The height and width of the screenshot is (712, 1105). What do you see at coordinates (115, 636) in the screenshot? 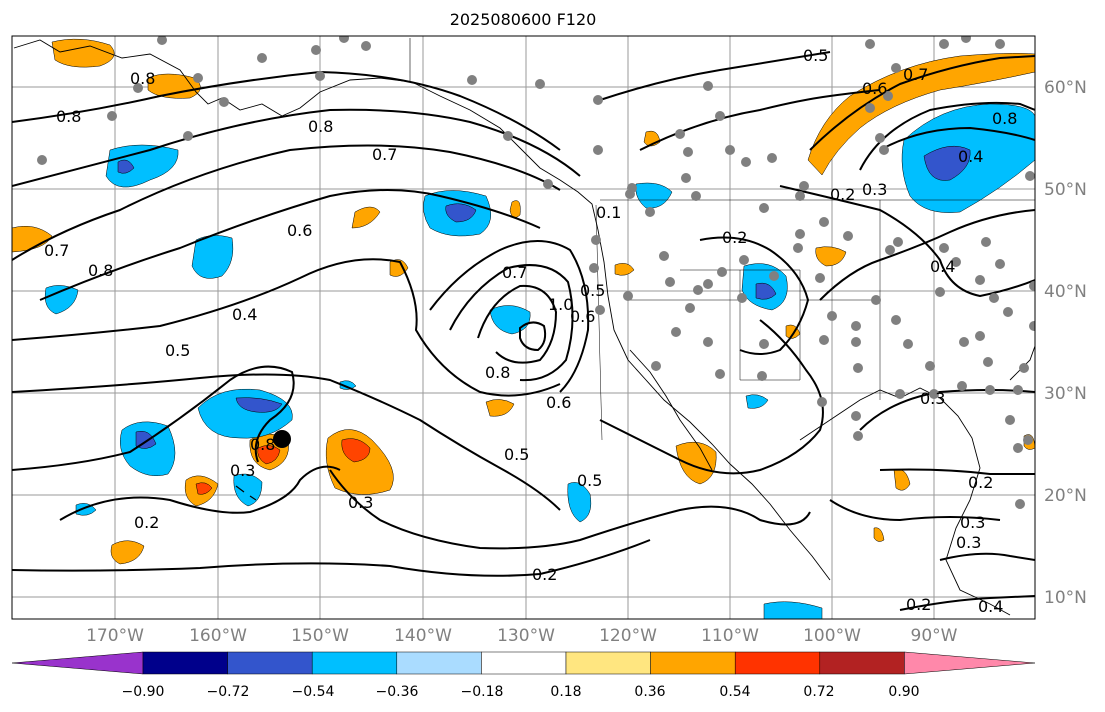
I see `lon-label-170w: 170°W` at bounding box center [115, 636].